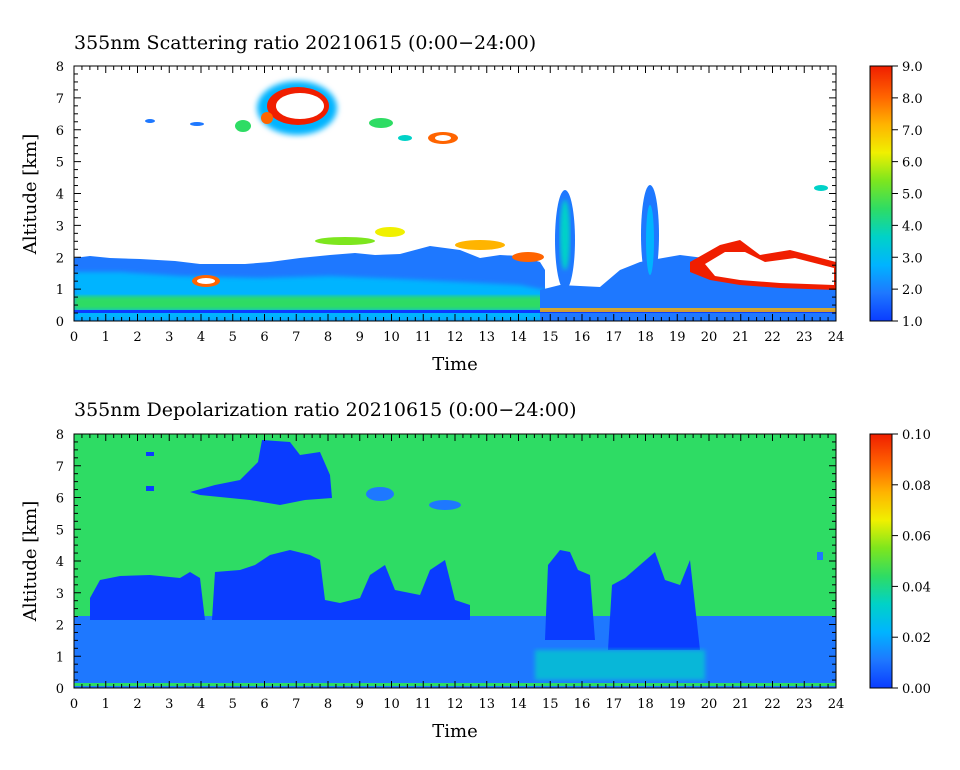 Image resolution: width=960 pixels, height=770 pixels. Describe the element at coordinates (300, 106) in the screenshot. I see `scattering-high-cloud-core` at that location.